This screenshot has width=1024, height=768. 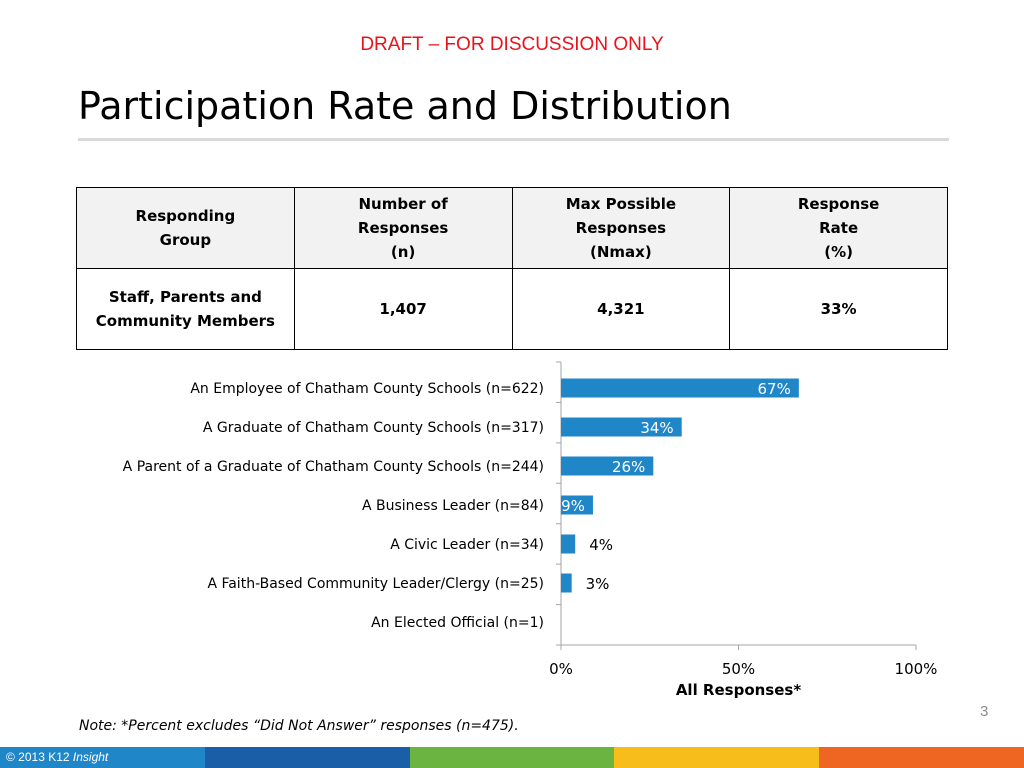 I want to click on footer-copyright: © 2013 K12 Insight, so click(x=57, y=757).